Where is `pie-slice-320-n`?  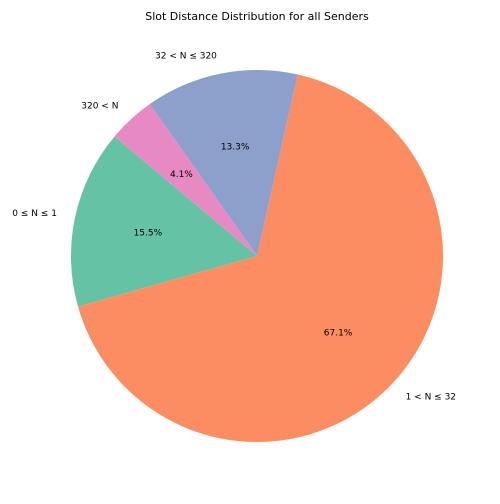
pie-slice-320-n is located at coordinates (185, 180).